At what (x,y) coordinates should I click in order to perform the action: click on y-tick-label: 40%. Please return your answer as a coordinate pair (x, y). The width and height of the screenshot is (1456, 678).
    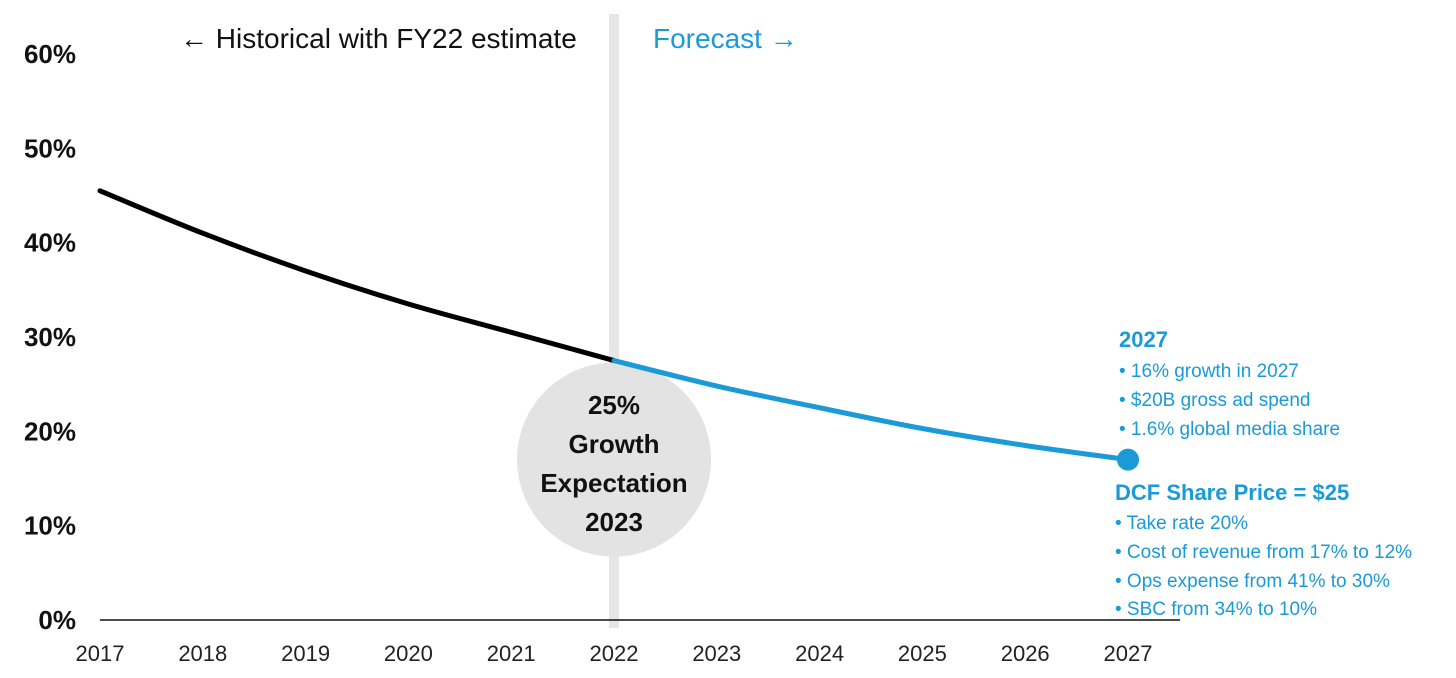
    Looking at the image, I should click on (50, 243).